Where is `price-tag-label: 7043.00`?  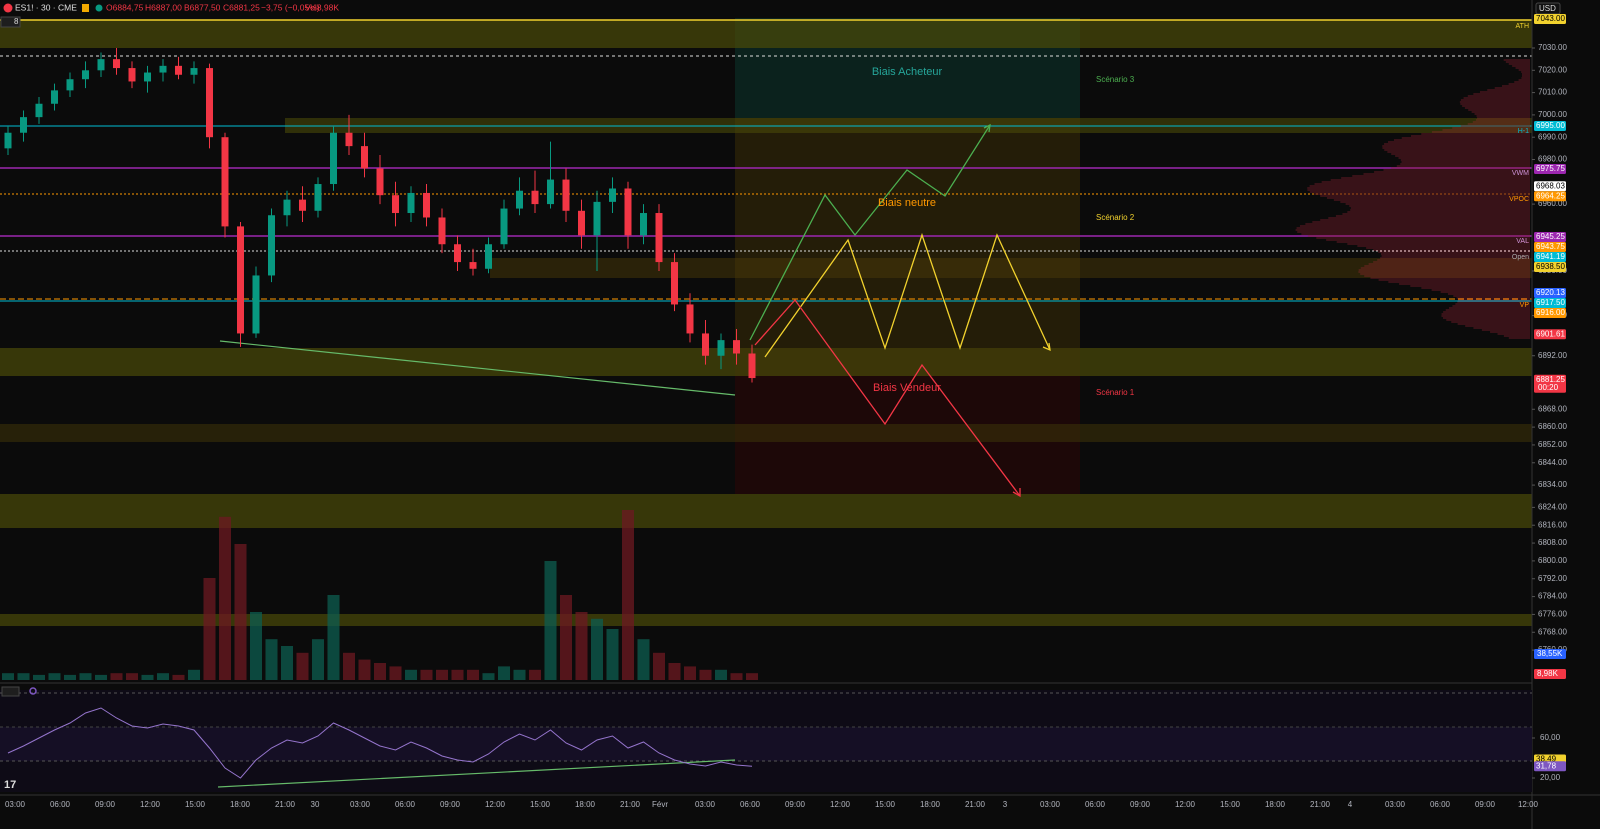 price-tag-label: 7043.00 is located at coordinates (1550, 18).